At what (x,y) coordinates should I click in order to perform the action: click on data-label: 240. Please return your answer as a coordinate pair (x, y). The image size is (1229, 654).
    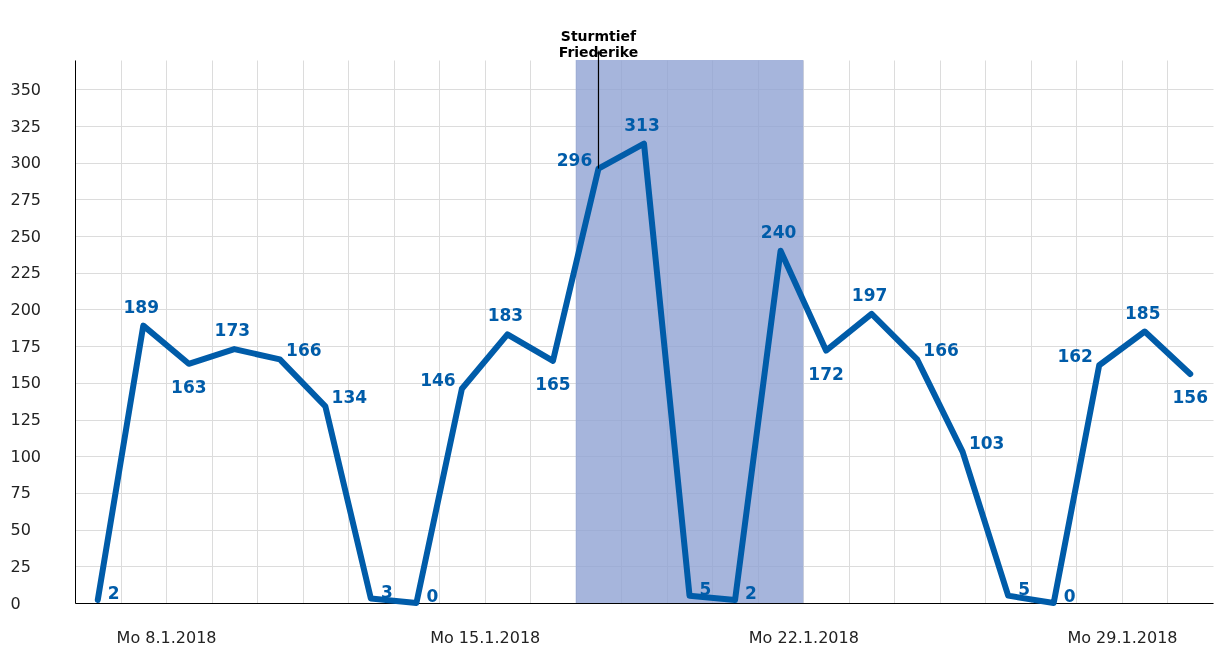
    Looking at the image, I should click on (778, 231).